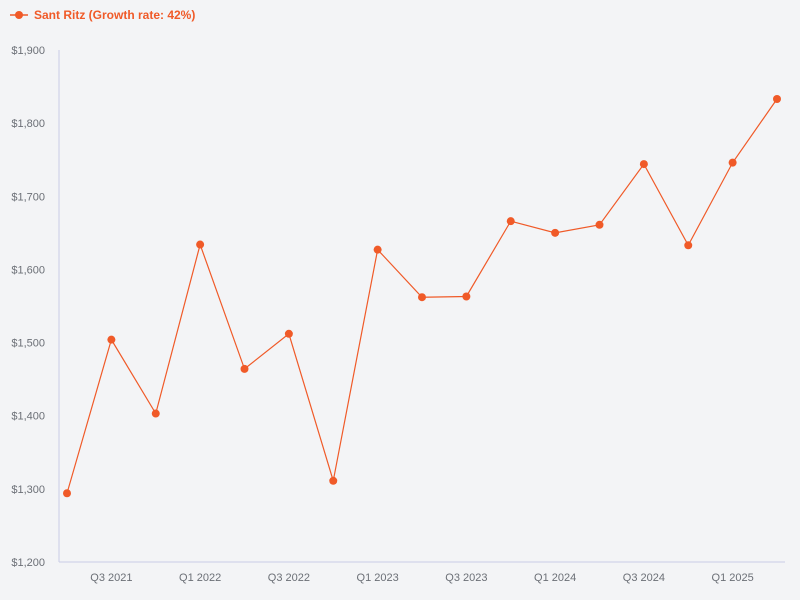 This screenshot has width=800, height=600. Describe the element at coordinates (466, 578) in the screenshot. I see `x-tick-label: Q3 2023` at that location.